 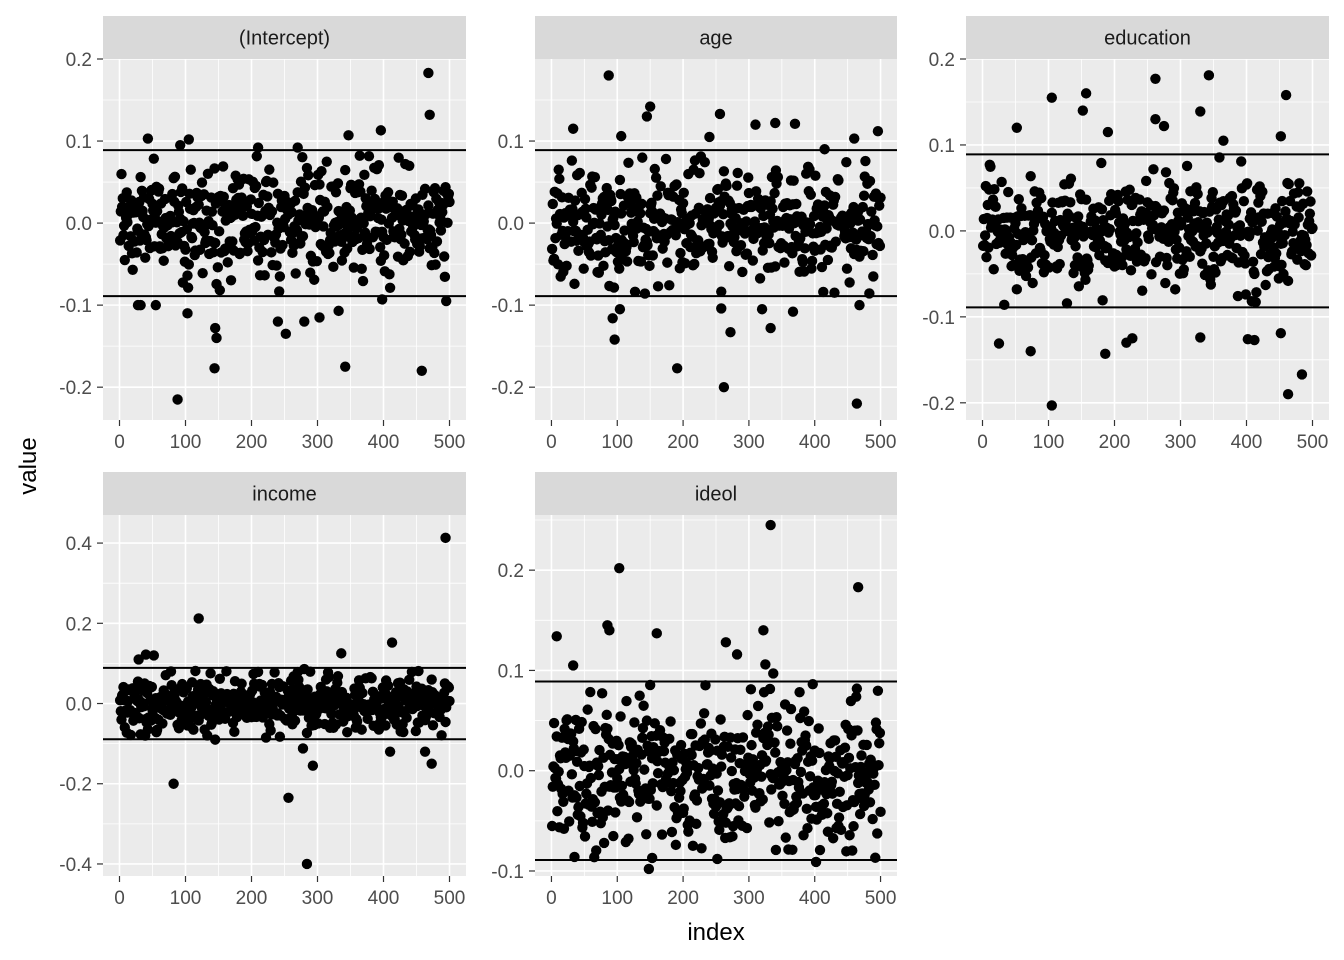 What do you see at coordinates (79, 544) in the screenshot?
I see `y-tick-label: 0.4` at bounding box center [79, 544].